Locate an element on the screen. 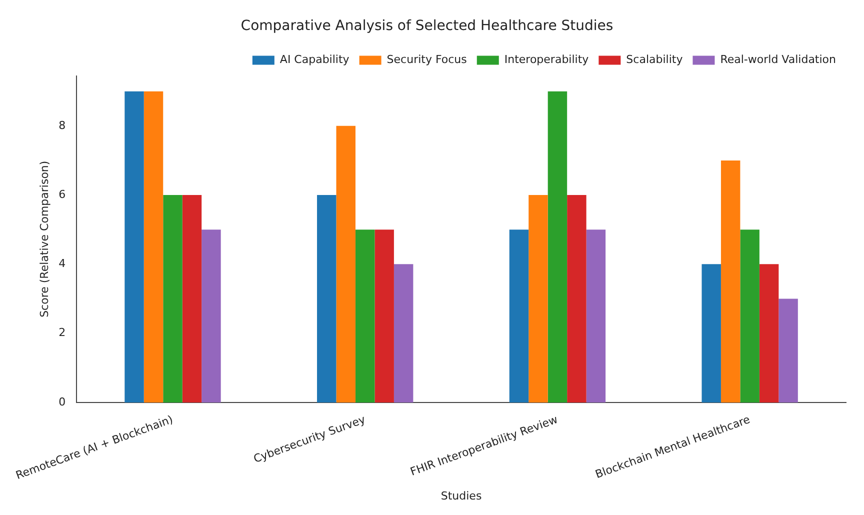 The width and height of the screenshot is (864, 515). legend-label: AI Capability is located at coordinates (315, 59).